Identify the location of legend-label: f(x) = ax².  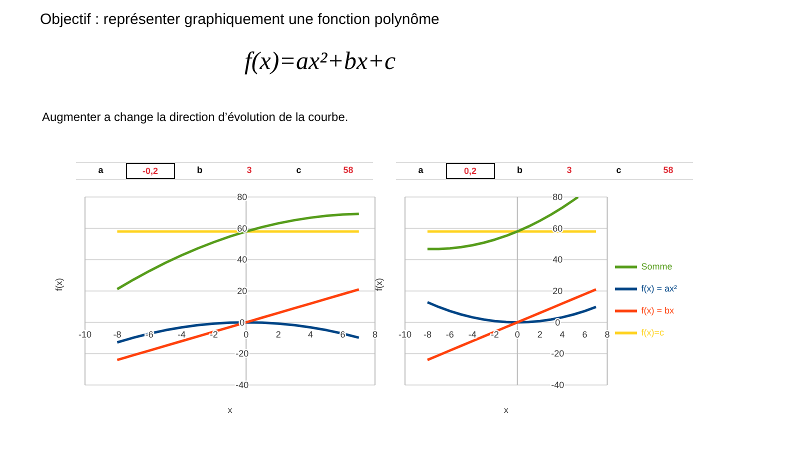
(659, 288).